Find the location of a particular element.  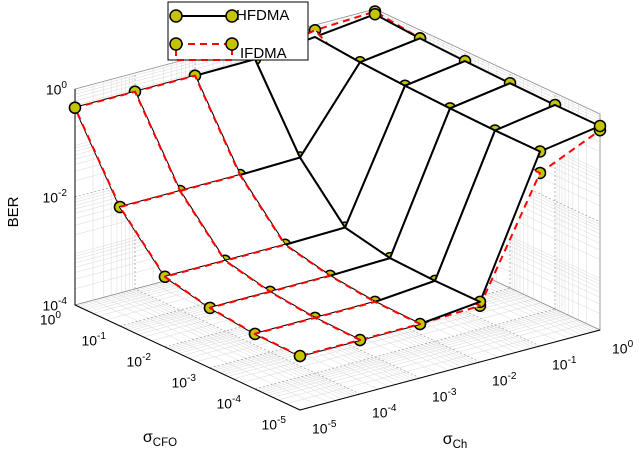

y-tick-label: 10⁻³ is located at coordinates (444, 396).